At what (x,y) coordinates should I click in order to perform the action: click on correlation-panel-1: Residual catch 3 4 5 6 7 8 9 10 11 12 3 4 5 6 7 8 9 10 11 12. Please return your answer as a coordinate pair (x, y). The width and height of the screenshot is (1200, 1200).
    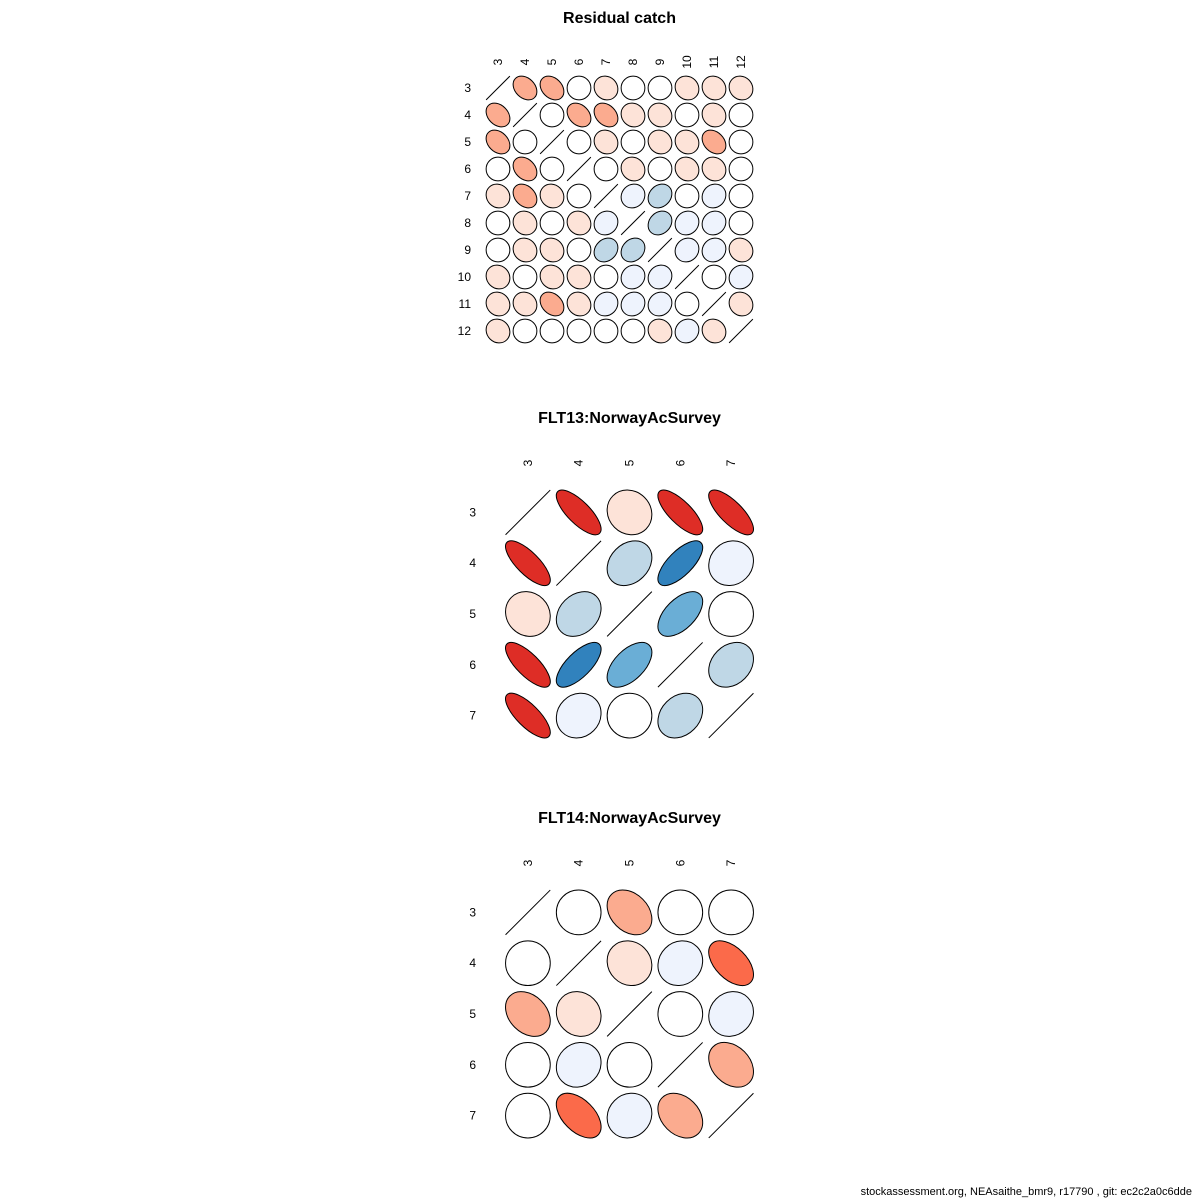
    Looking at the image, I should click on (606, 177).